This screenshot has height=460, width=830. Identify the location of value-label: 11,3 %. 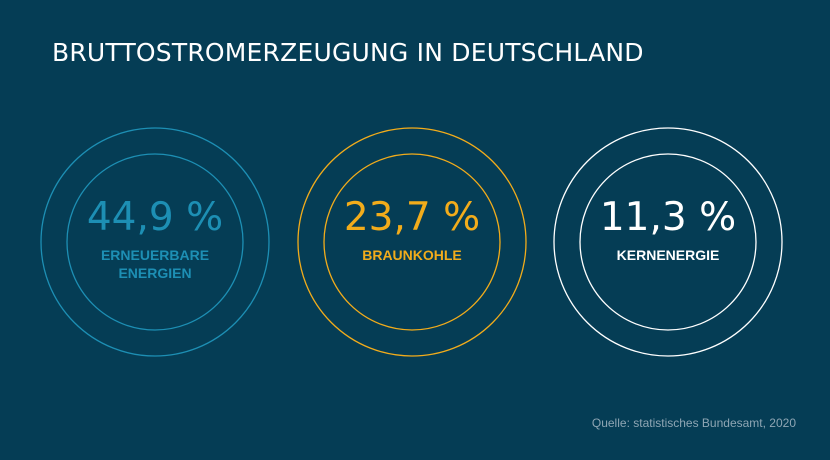
(668, 217).